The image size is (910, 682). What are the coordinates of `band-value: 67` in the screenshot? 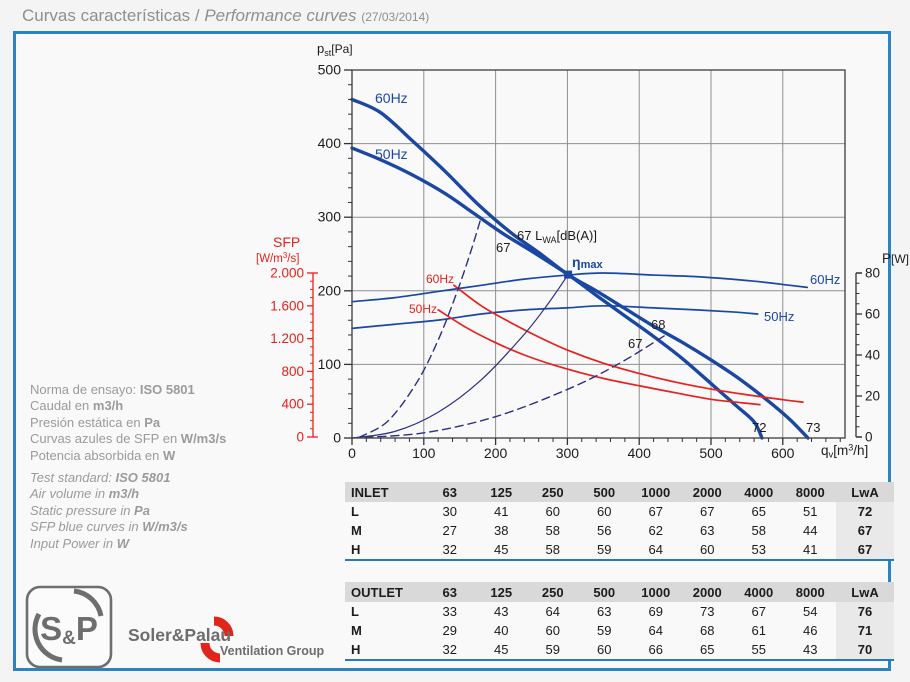 It's located at (655, 511).